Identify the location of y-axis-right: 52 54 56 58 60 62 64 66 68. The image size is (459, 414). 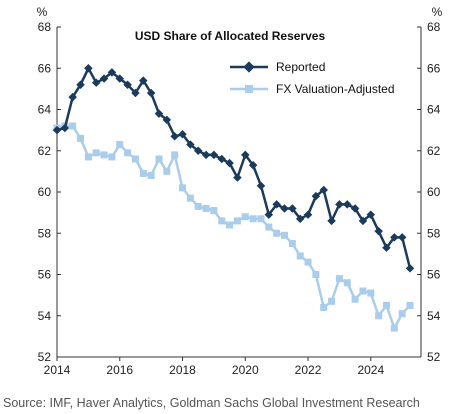
(429, 192).